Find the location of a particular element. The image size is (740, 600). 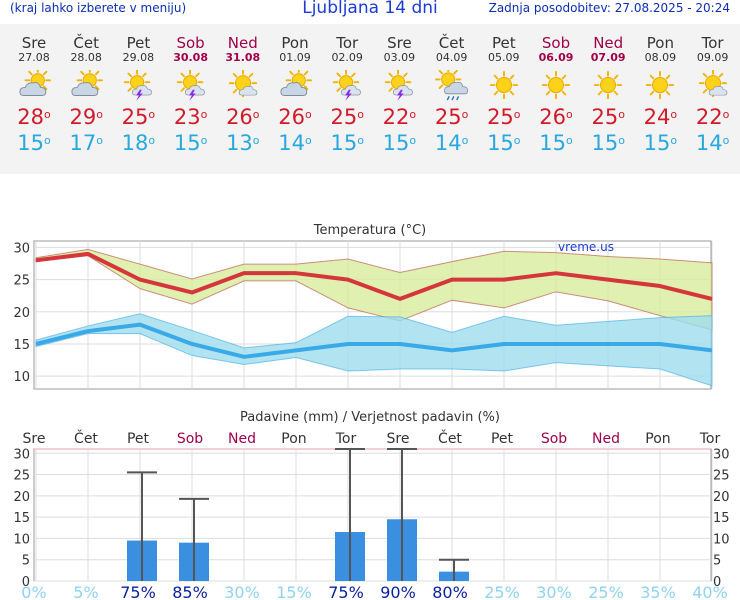

day-date: 04.09 is located at coordinates (451, 57).